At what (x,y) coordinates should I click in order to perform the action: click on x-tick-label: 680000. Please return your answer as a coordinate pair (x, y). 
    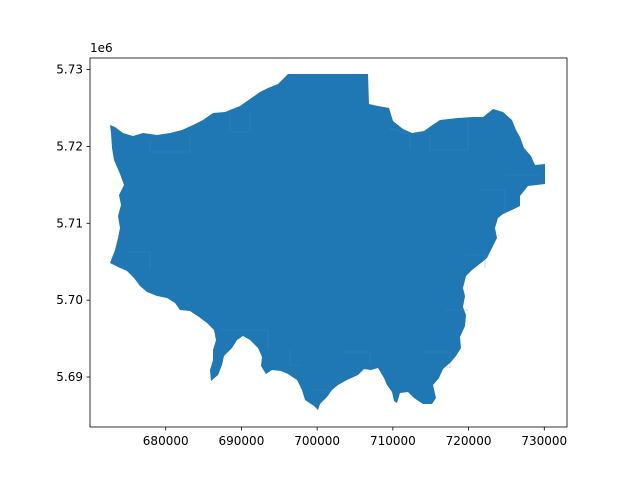
    Looking at the image, I should click on (166, 441).